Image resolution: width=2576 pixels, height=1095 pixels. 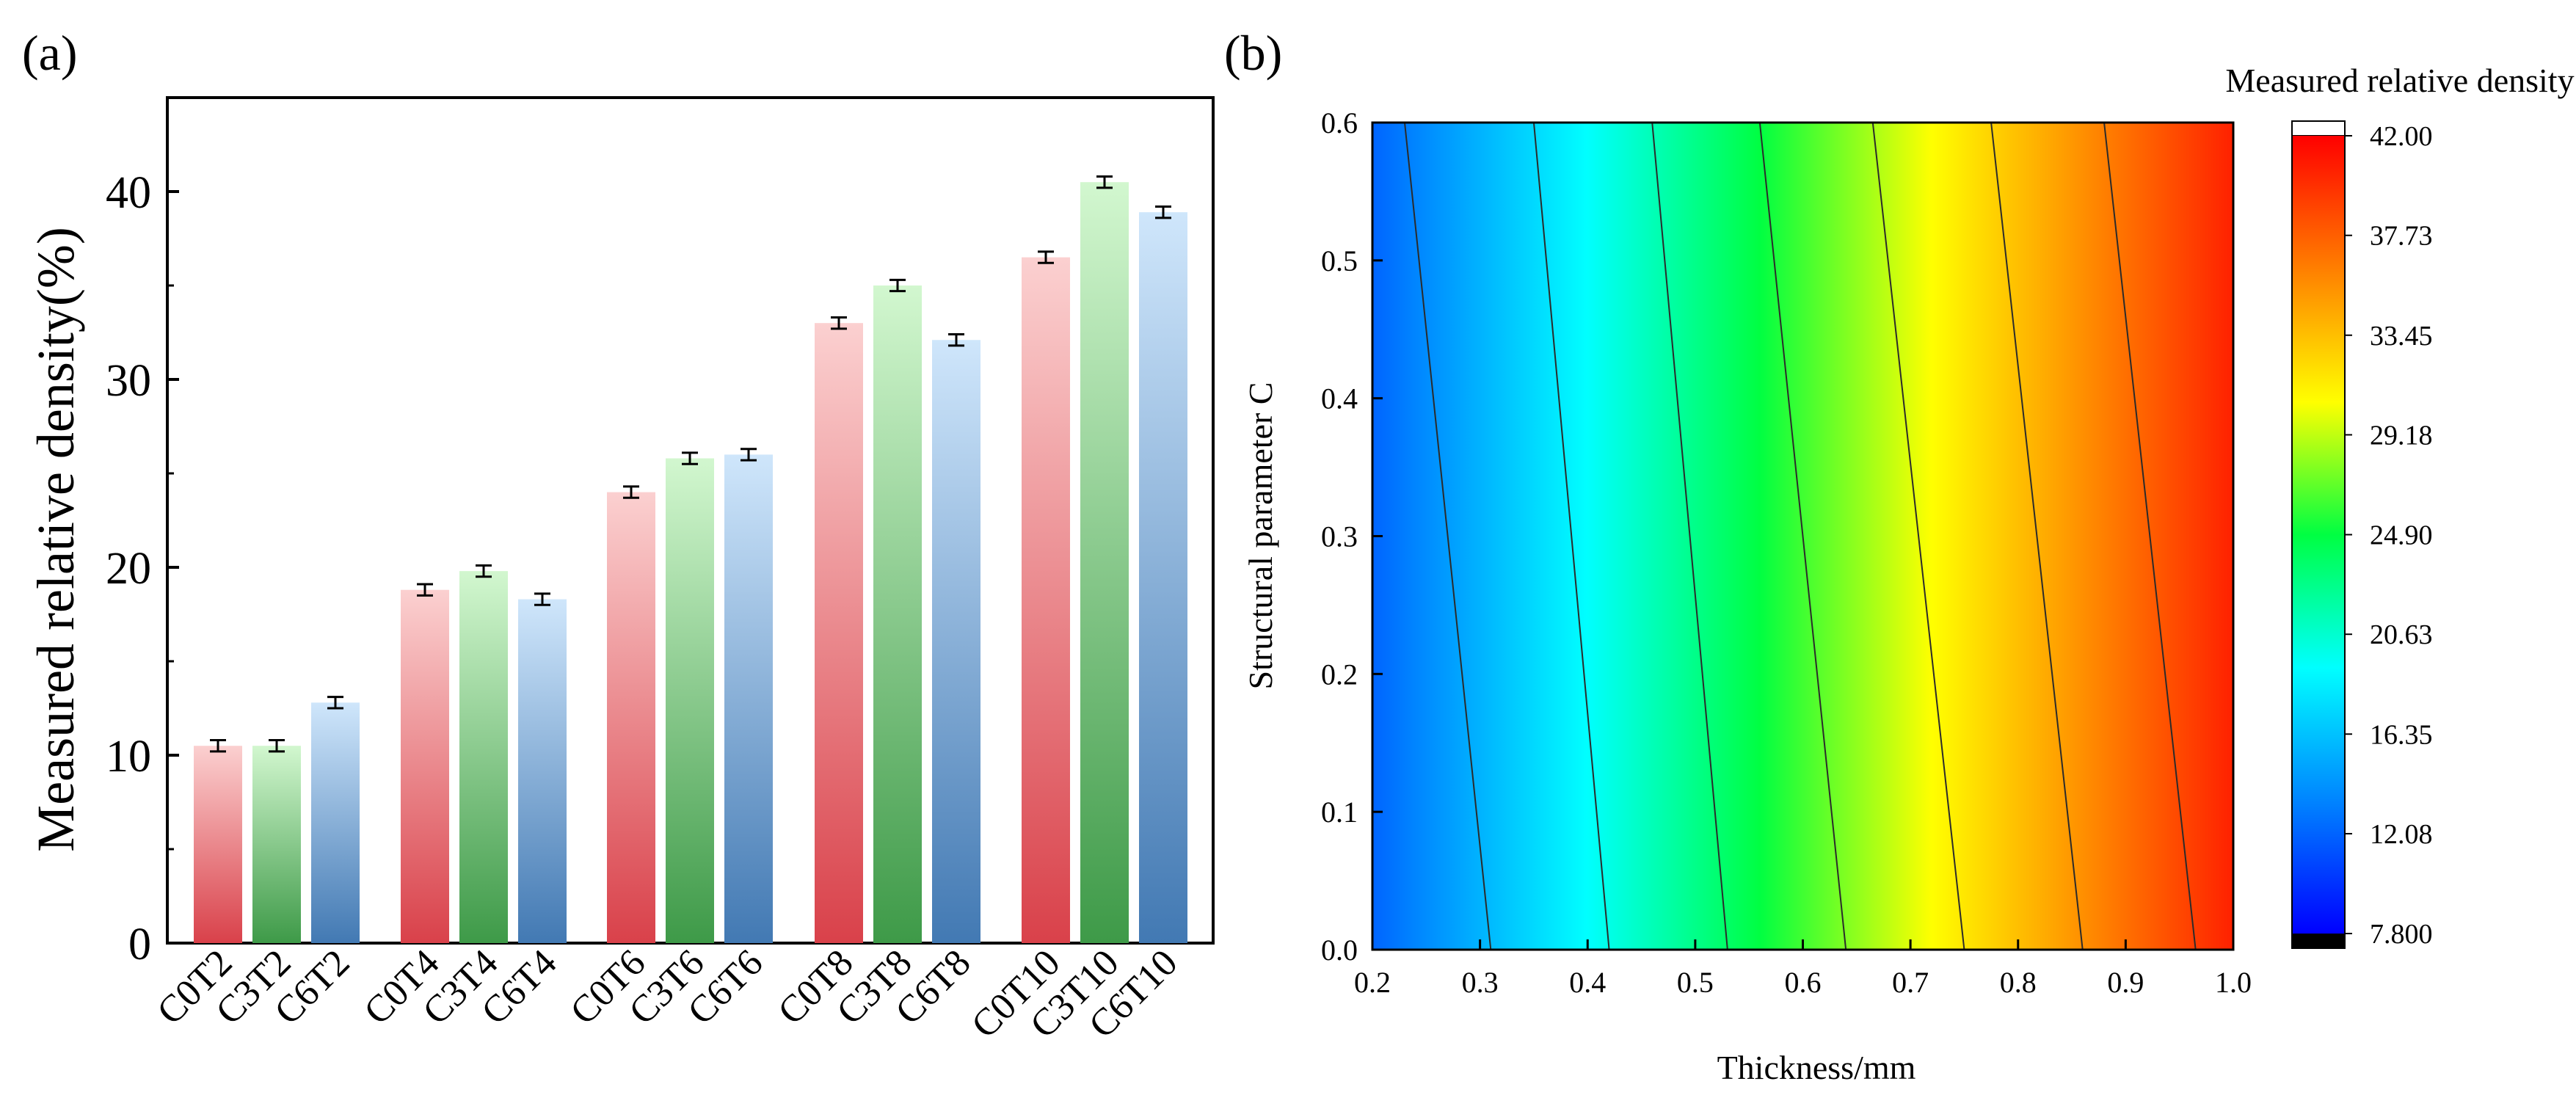 I want to click on colorbar-tick-label: 16.35, so click(x=2401, y=735).